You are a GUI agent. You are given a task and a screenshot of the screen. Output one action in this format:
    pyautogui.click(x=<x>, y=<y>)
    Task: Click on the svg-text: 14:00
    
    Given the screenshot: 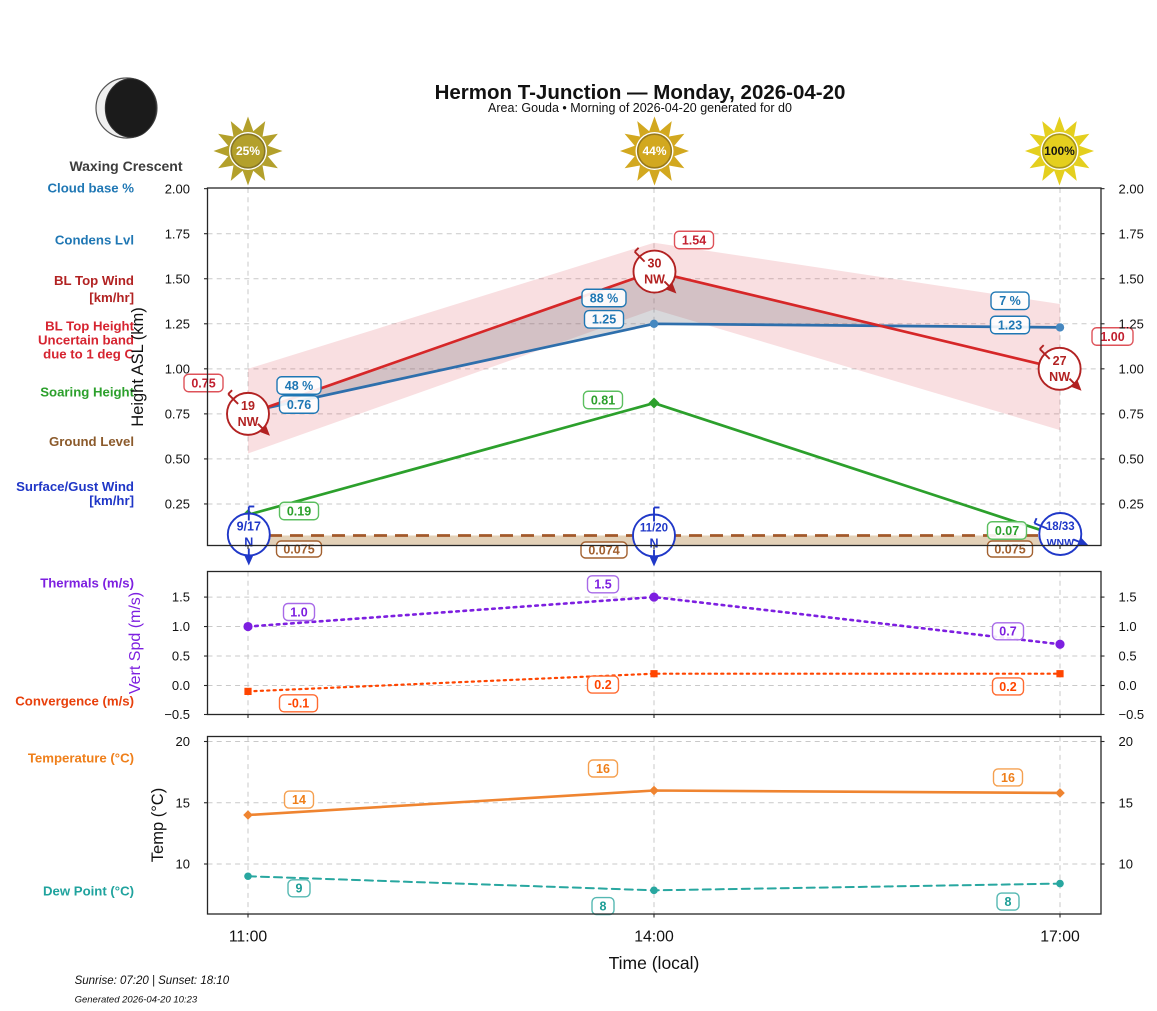 What is the action you would take?
    pyautogui.click(x=654, y=937)
    